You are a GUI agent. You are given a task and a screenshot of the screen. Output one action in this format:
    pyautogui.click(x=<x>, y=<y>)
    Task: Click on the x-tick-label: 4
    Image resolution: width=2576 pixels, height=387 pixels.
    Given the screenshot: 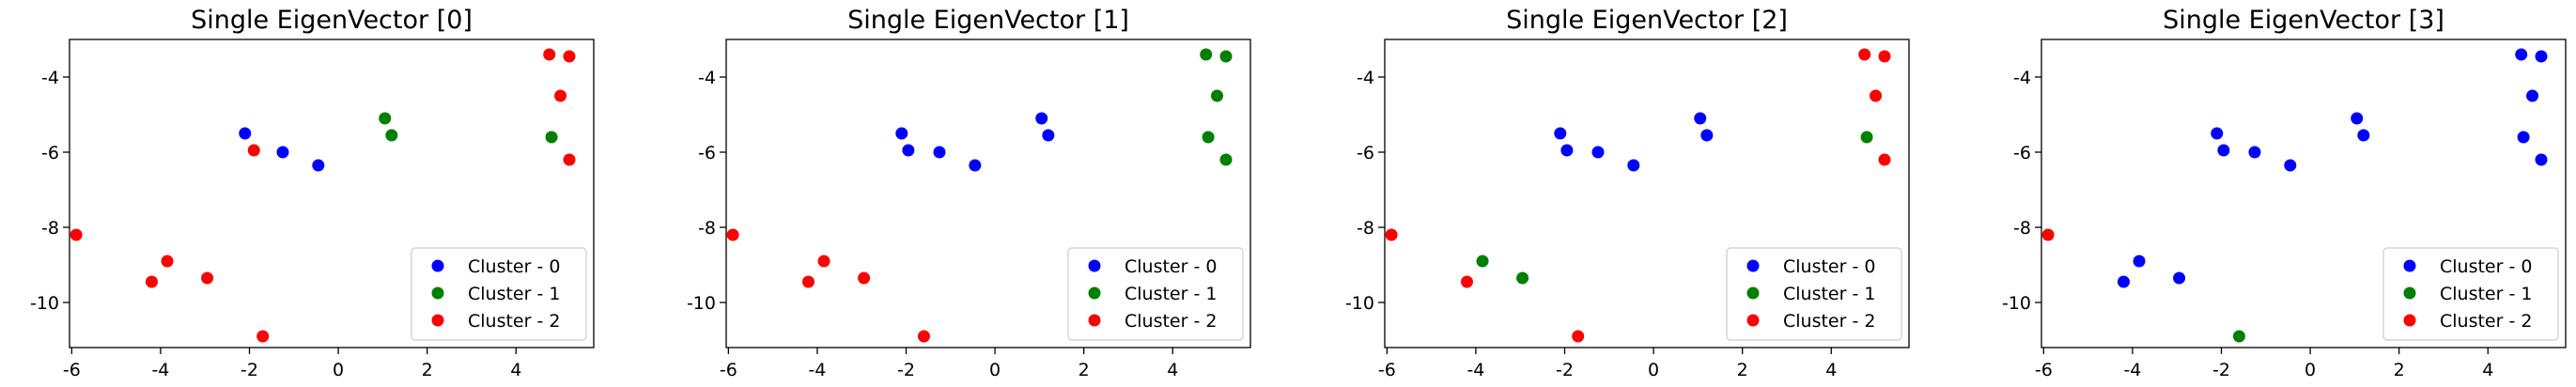 What is the action you would take?
    pyautogui.click(x=515, y=370)
    